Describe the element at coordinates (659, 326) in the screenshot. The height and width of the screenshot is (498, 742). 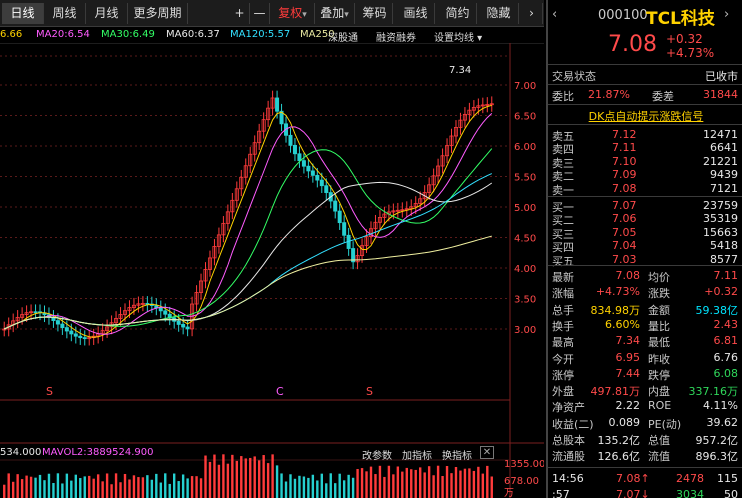
I see `stat-label: 量比` at that location.